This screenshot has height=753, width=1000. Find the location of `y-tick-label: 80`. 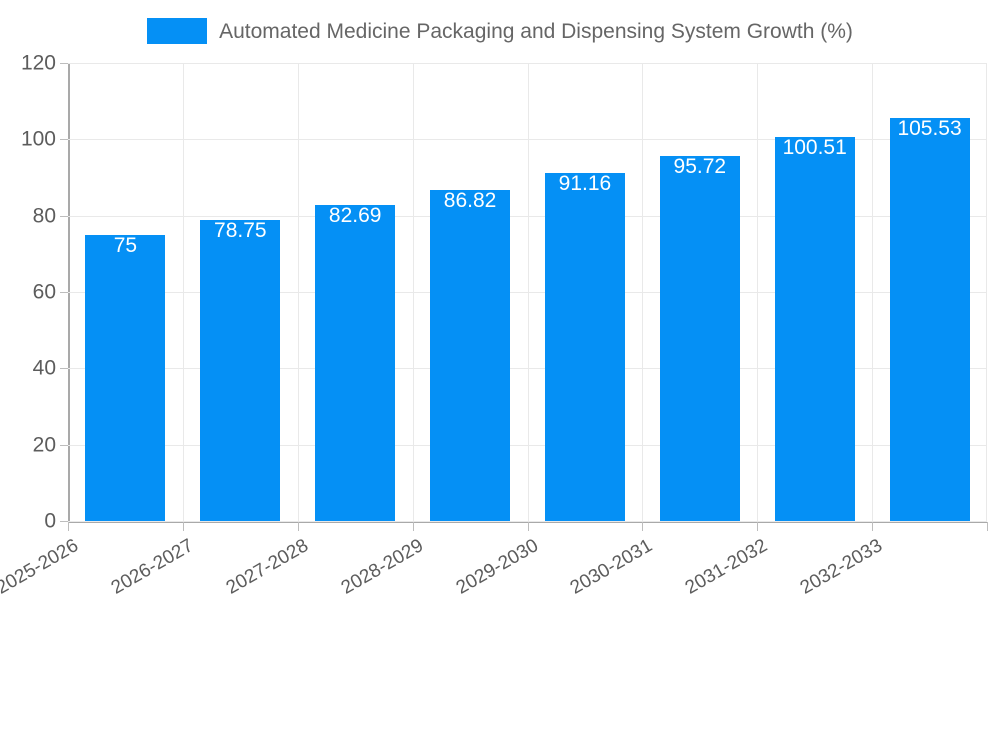

y-tick-label: 80 is located at coordinates (44, 216).